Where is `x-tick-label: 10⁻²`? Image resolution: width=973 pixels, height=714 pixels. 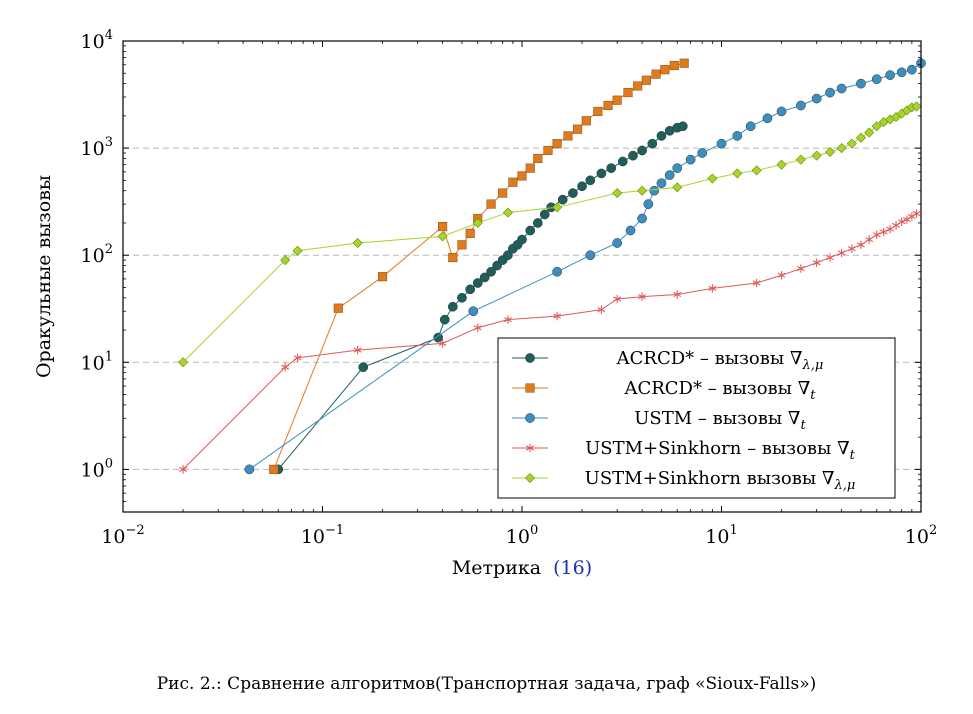
x-tick-label: 10⁻² is located at coordinates (122, 535).